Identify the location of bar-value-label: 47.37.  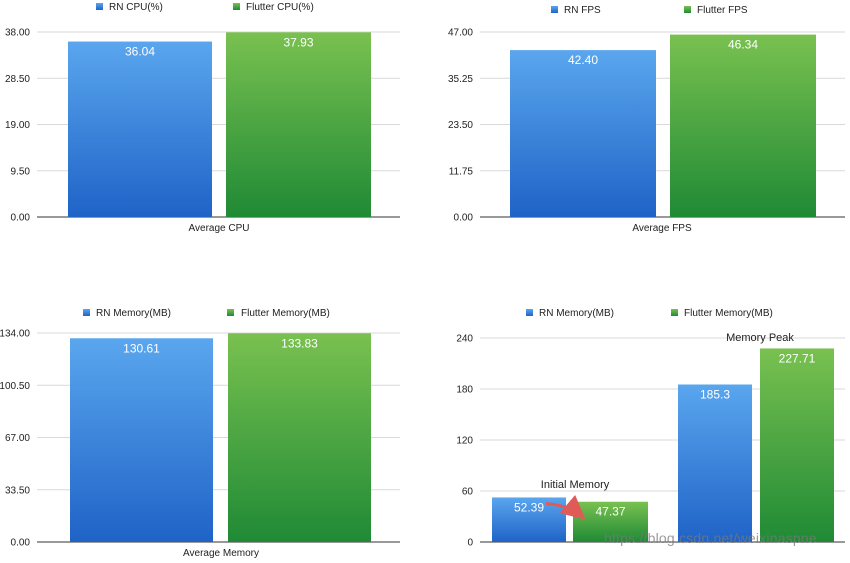
(610, 512).